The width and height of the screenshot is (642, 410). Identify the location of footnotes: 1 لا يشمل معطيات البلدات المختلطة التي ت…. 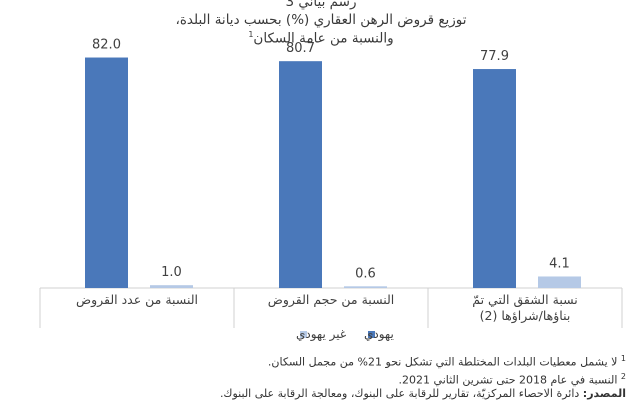
(321, 376).